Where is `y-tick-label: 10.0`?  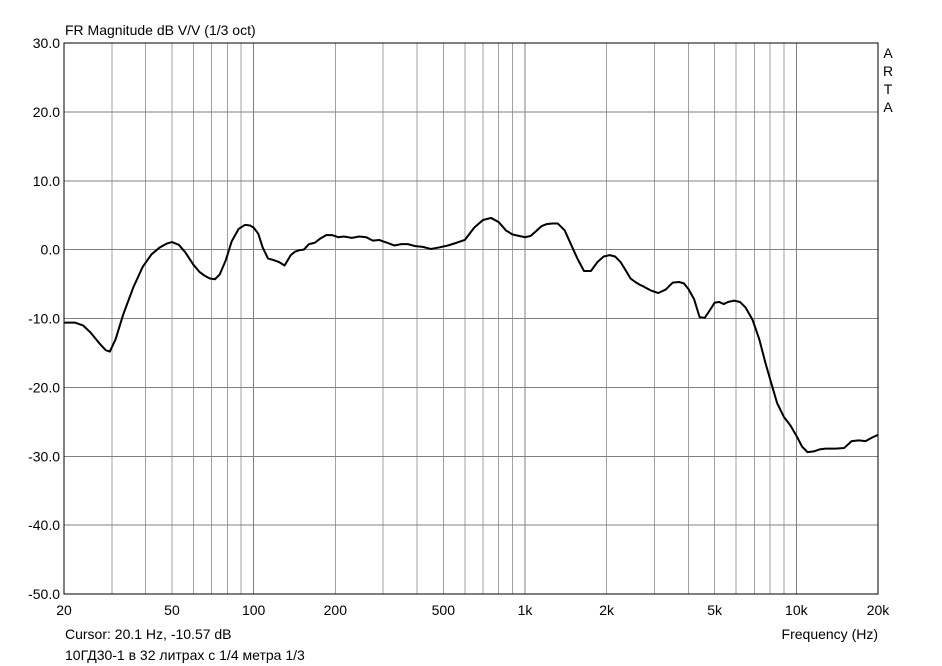 y-tick-label: 10.0 is located at coordinates (46, 181).